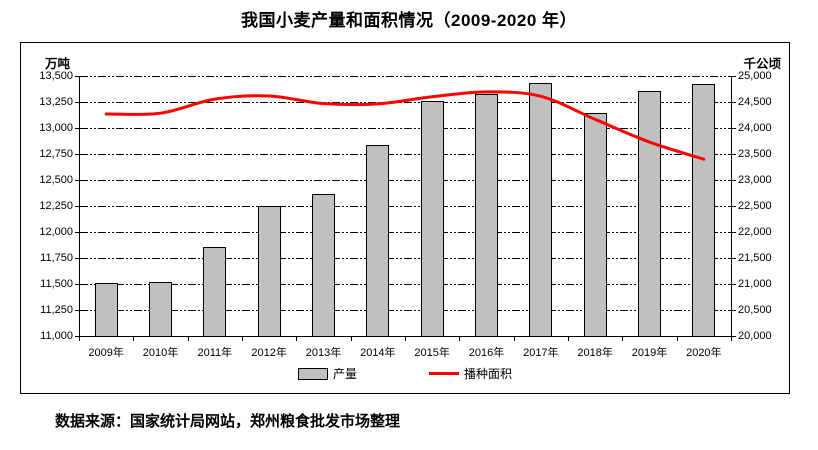 The height and width of the screenshot is (450, 818). Describe the element at coordinates (755, 76) in the screenshot. I see `right-axis-tick-label: 25,000` at that location.